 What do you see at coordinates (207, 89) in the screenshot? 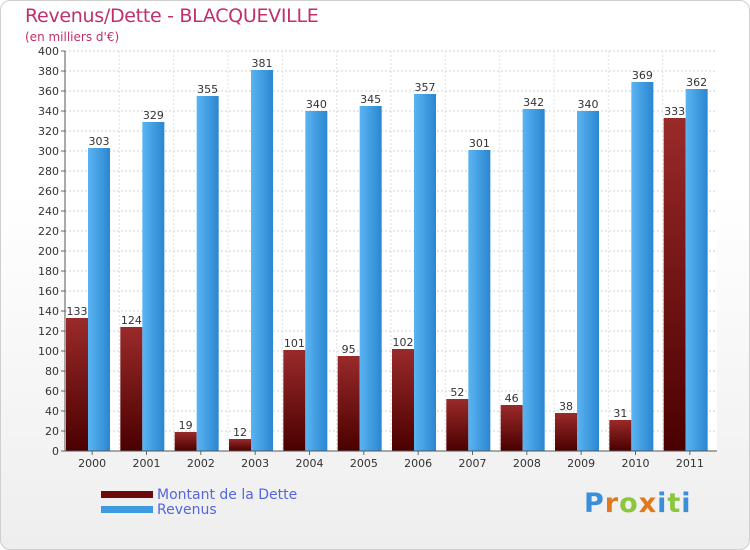
I see `revenus-value-label: 355` at bounding box center [207, 89].